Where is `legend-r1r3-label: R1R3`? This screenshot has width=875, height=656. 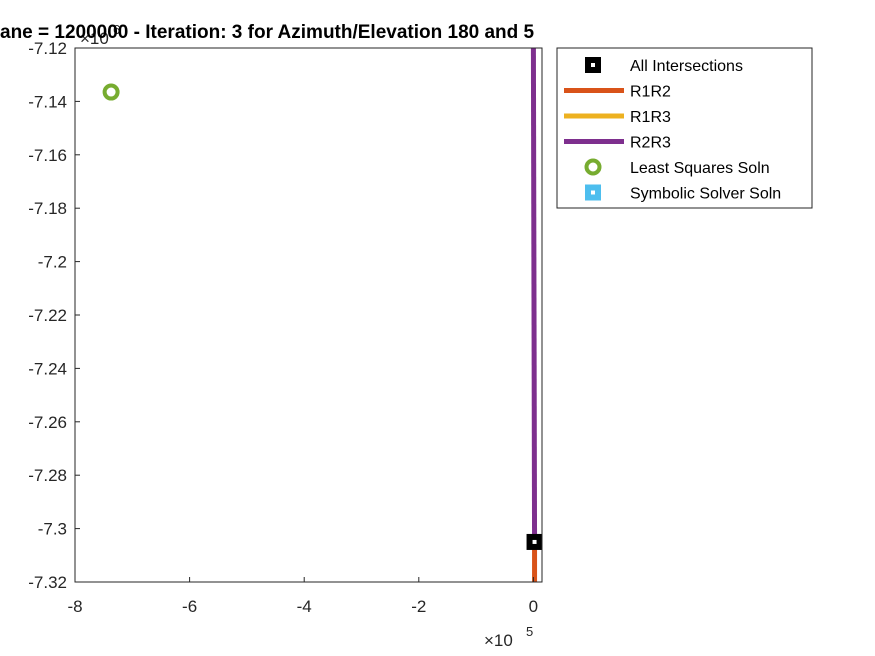
legend-r1r3-label: R1R3 is located at coordinates (650, 117).